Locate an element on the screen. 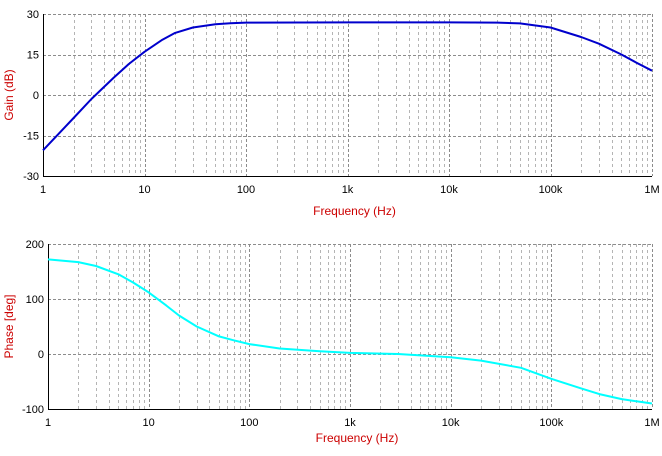 This screenshot has width=662, height=456. phase-x-tick-label: 1k is located at coordinates (350, 423).